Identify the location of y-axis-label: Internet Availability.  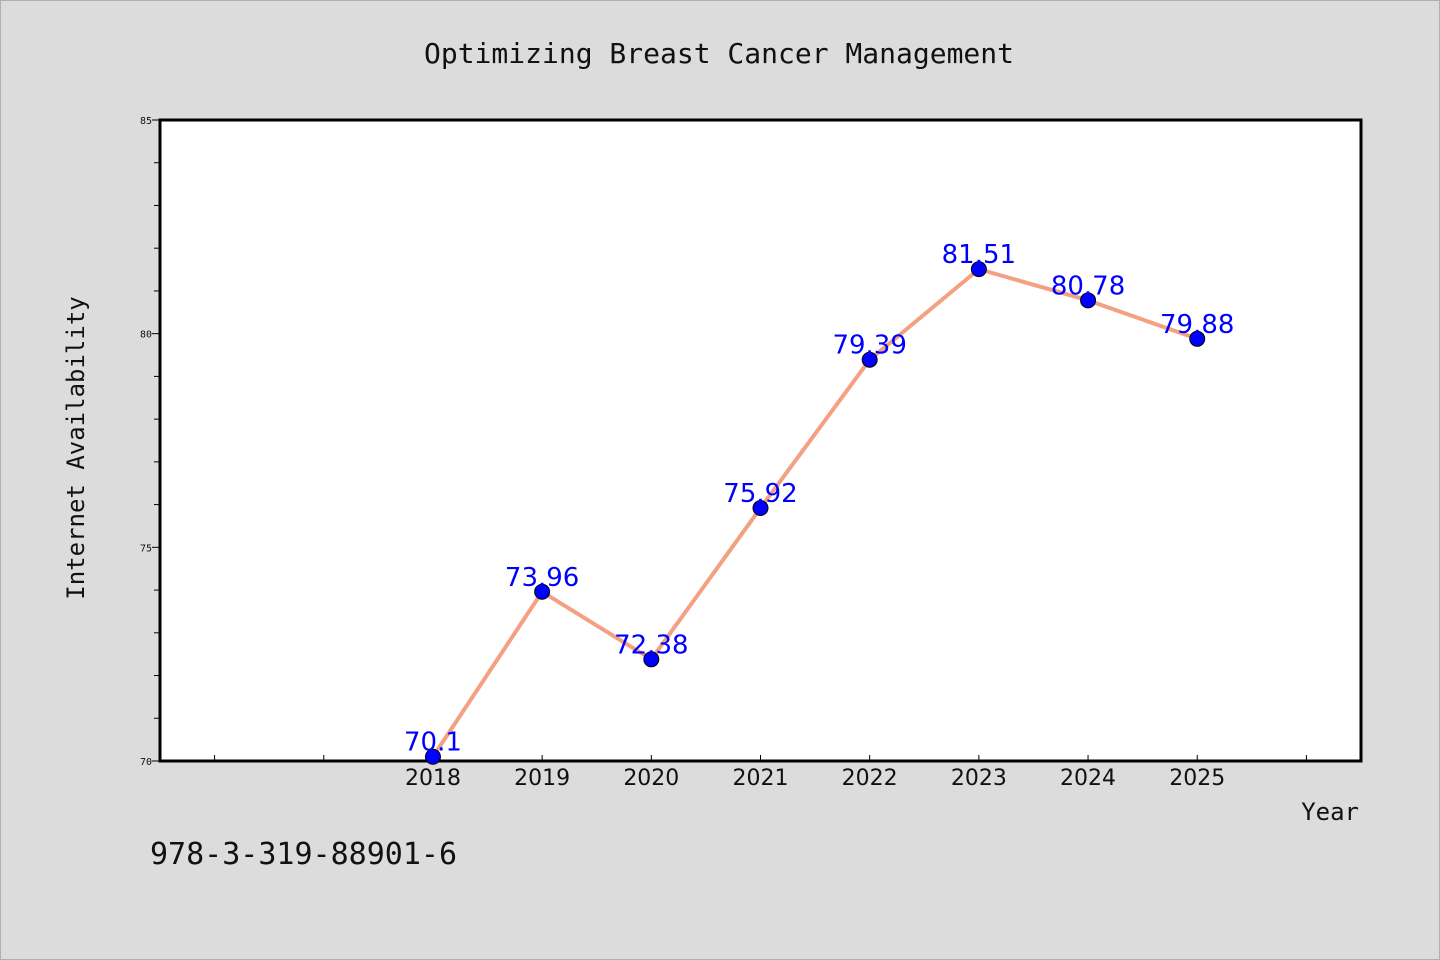
(76, 447).